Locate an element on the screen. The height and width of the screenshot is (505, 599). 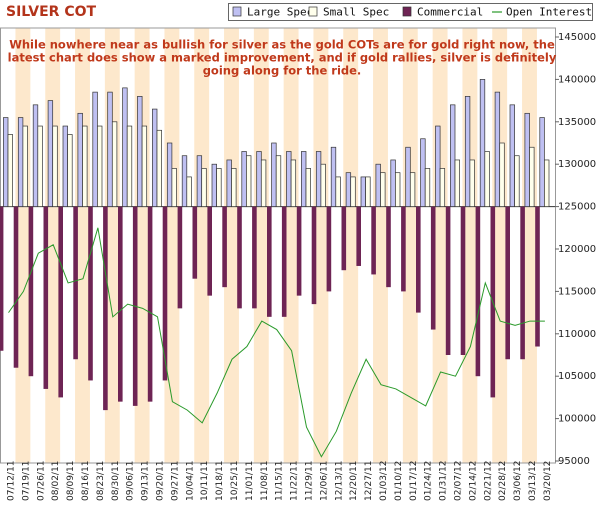
x-tick-label: 09/13/11 is located at coordinates (146, 481).